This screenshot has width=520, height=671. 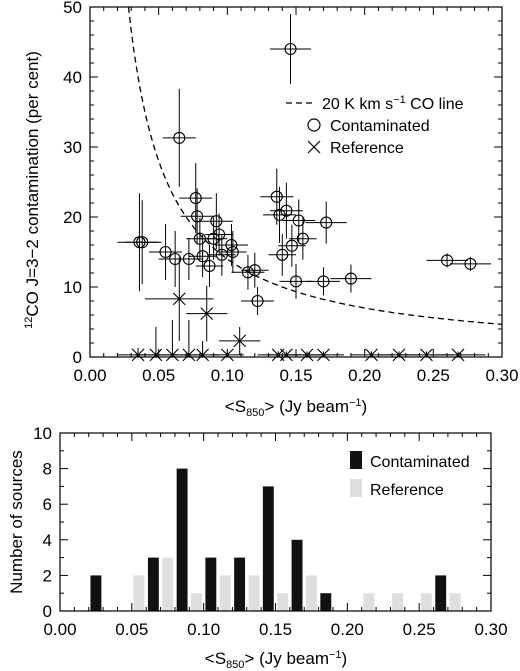 I want to click on histogram-legend-contaminated-label: Contaminated, so click(x=420, y=462).